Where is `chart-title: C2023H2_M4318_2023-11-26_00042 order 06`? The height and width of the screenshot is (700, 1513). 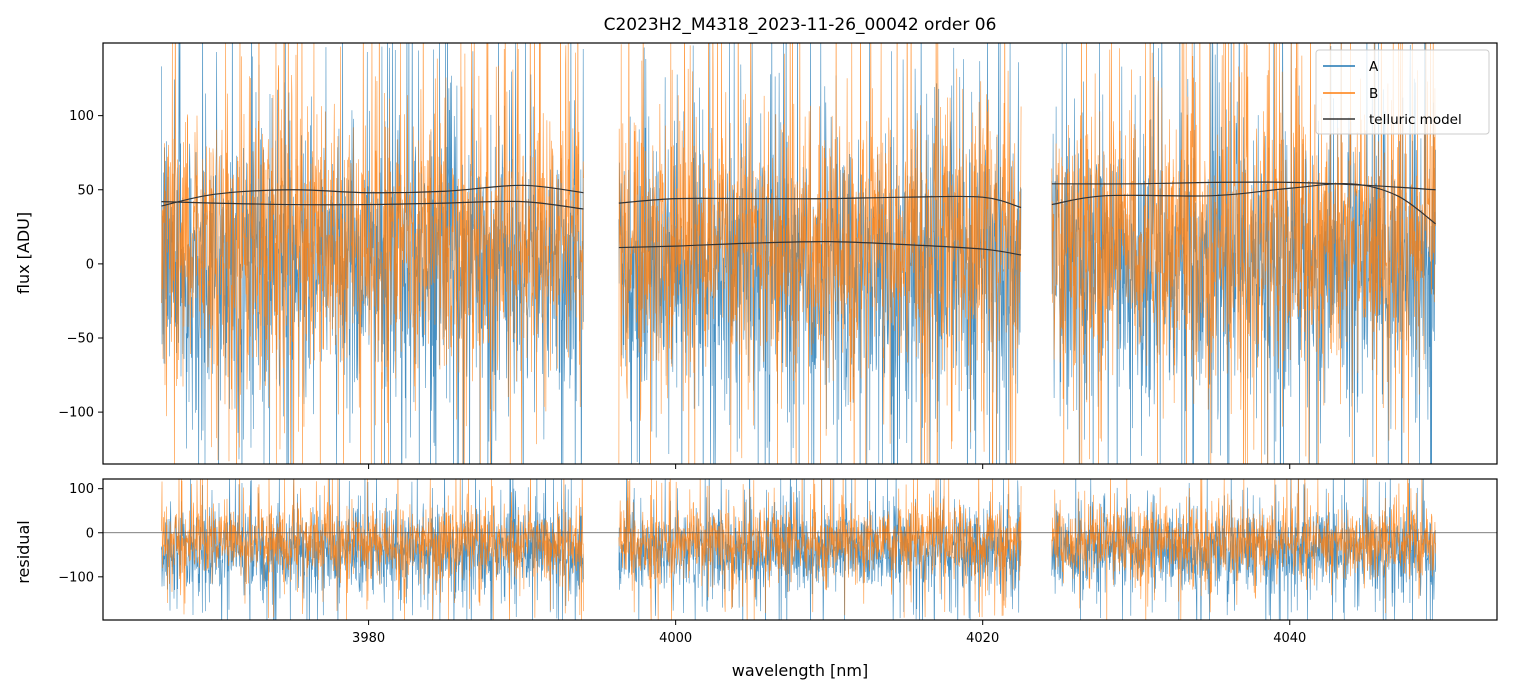 chart-title: C2023H2_M4318_2023-11-26_00042 order 06 is located at coordinates (800, 25).